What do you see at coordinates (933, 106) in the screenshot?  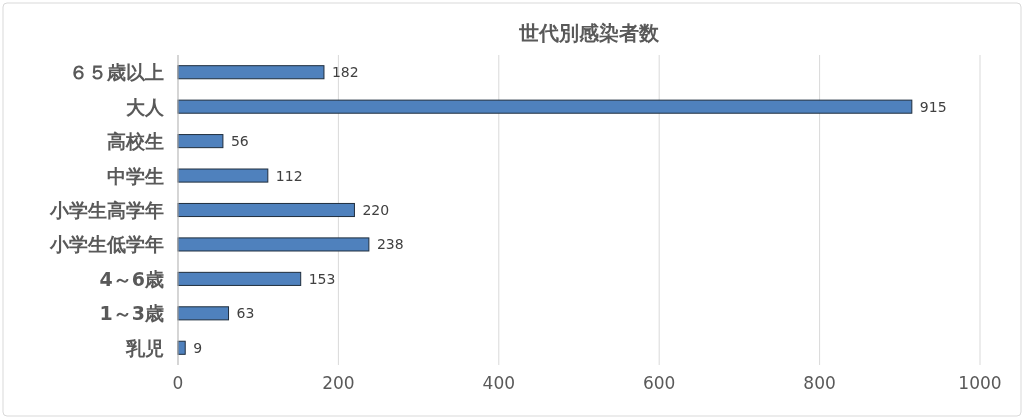 I see `data-label: 915` at bounding box center [933, 106].